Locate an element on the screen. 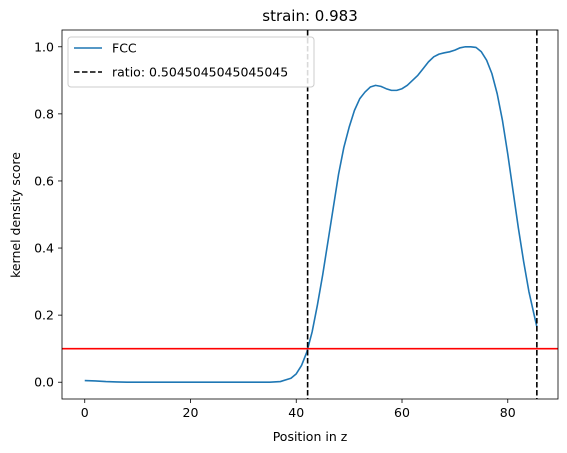 The width and height of the screenshot is (567, 453). y-tick-label: 0.8 is located at coordinates (44, 113).